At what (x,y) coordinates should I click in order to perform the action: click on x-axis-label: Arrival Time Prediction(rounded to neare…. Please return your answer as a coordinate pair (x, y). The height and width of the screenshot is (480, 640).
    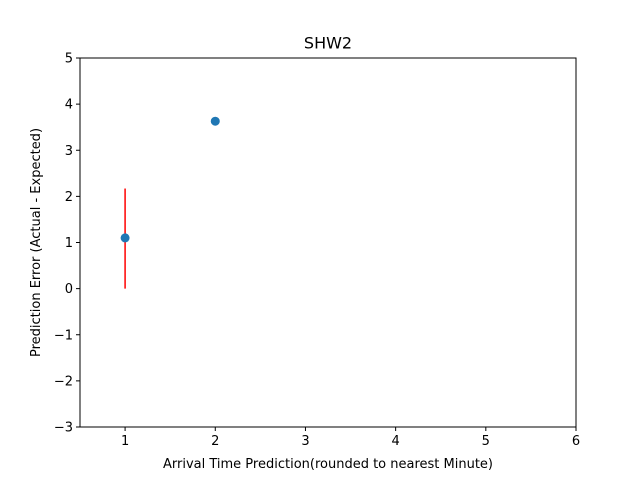
    Looking at the image, I should click on (328, 464).